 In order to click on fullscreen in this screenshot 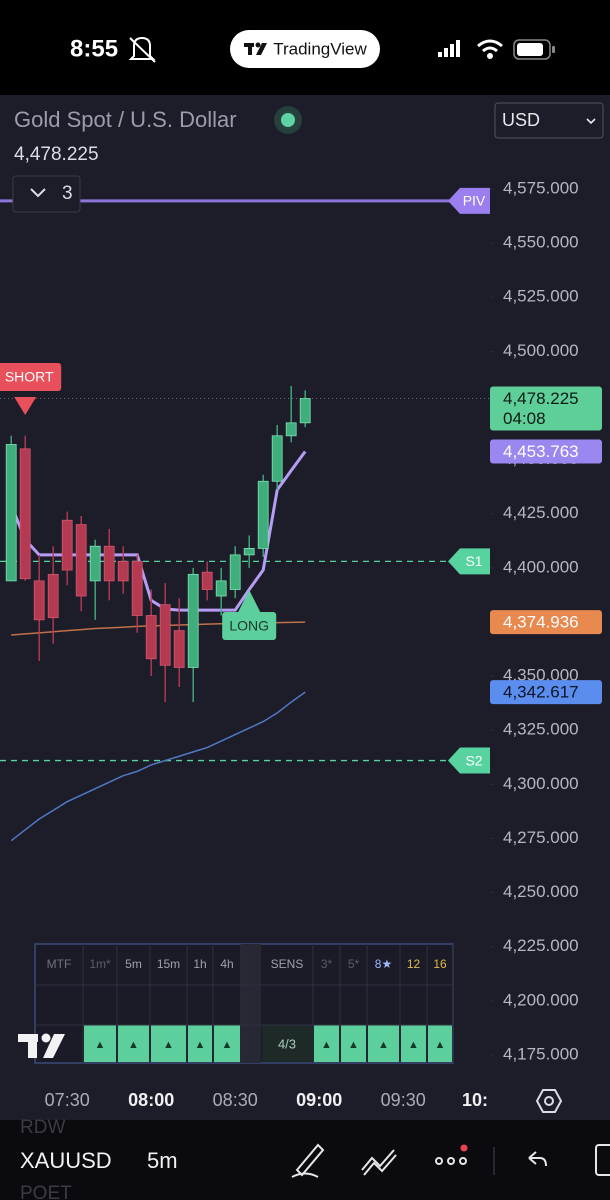, I will do `click(602, 1160)`.